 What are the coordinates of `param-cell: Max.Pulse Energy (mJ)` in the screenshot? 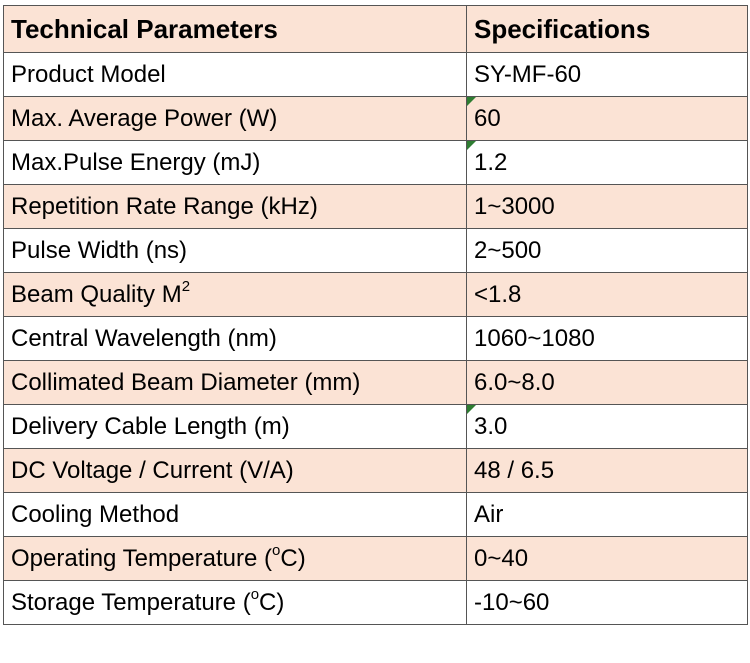 It's located at (235, 162).